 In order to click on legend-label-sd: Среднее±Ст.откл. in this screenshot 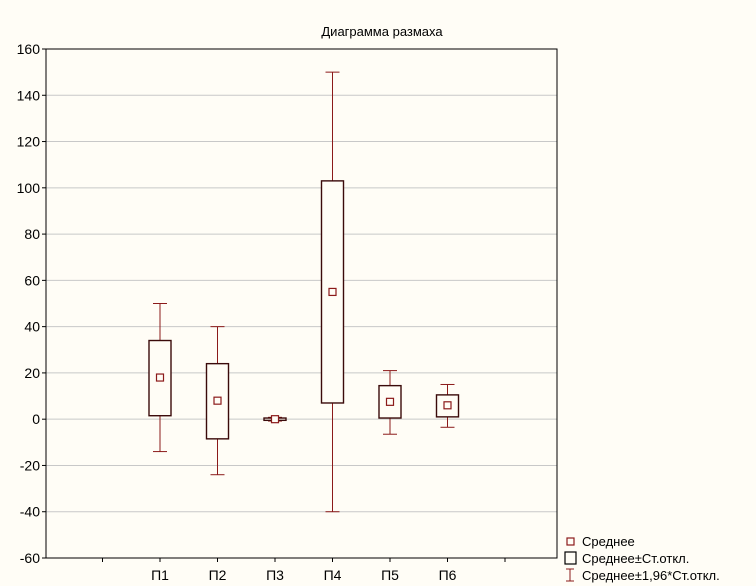, I will do `click(635, 558)`.